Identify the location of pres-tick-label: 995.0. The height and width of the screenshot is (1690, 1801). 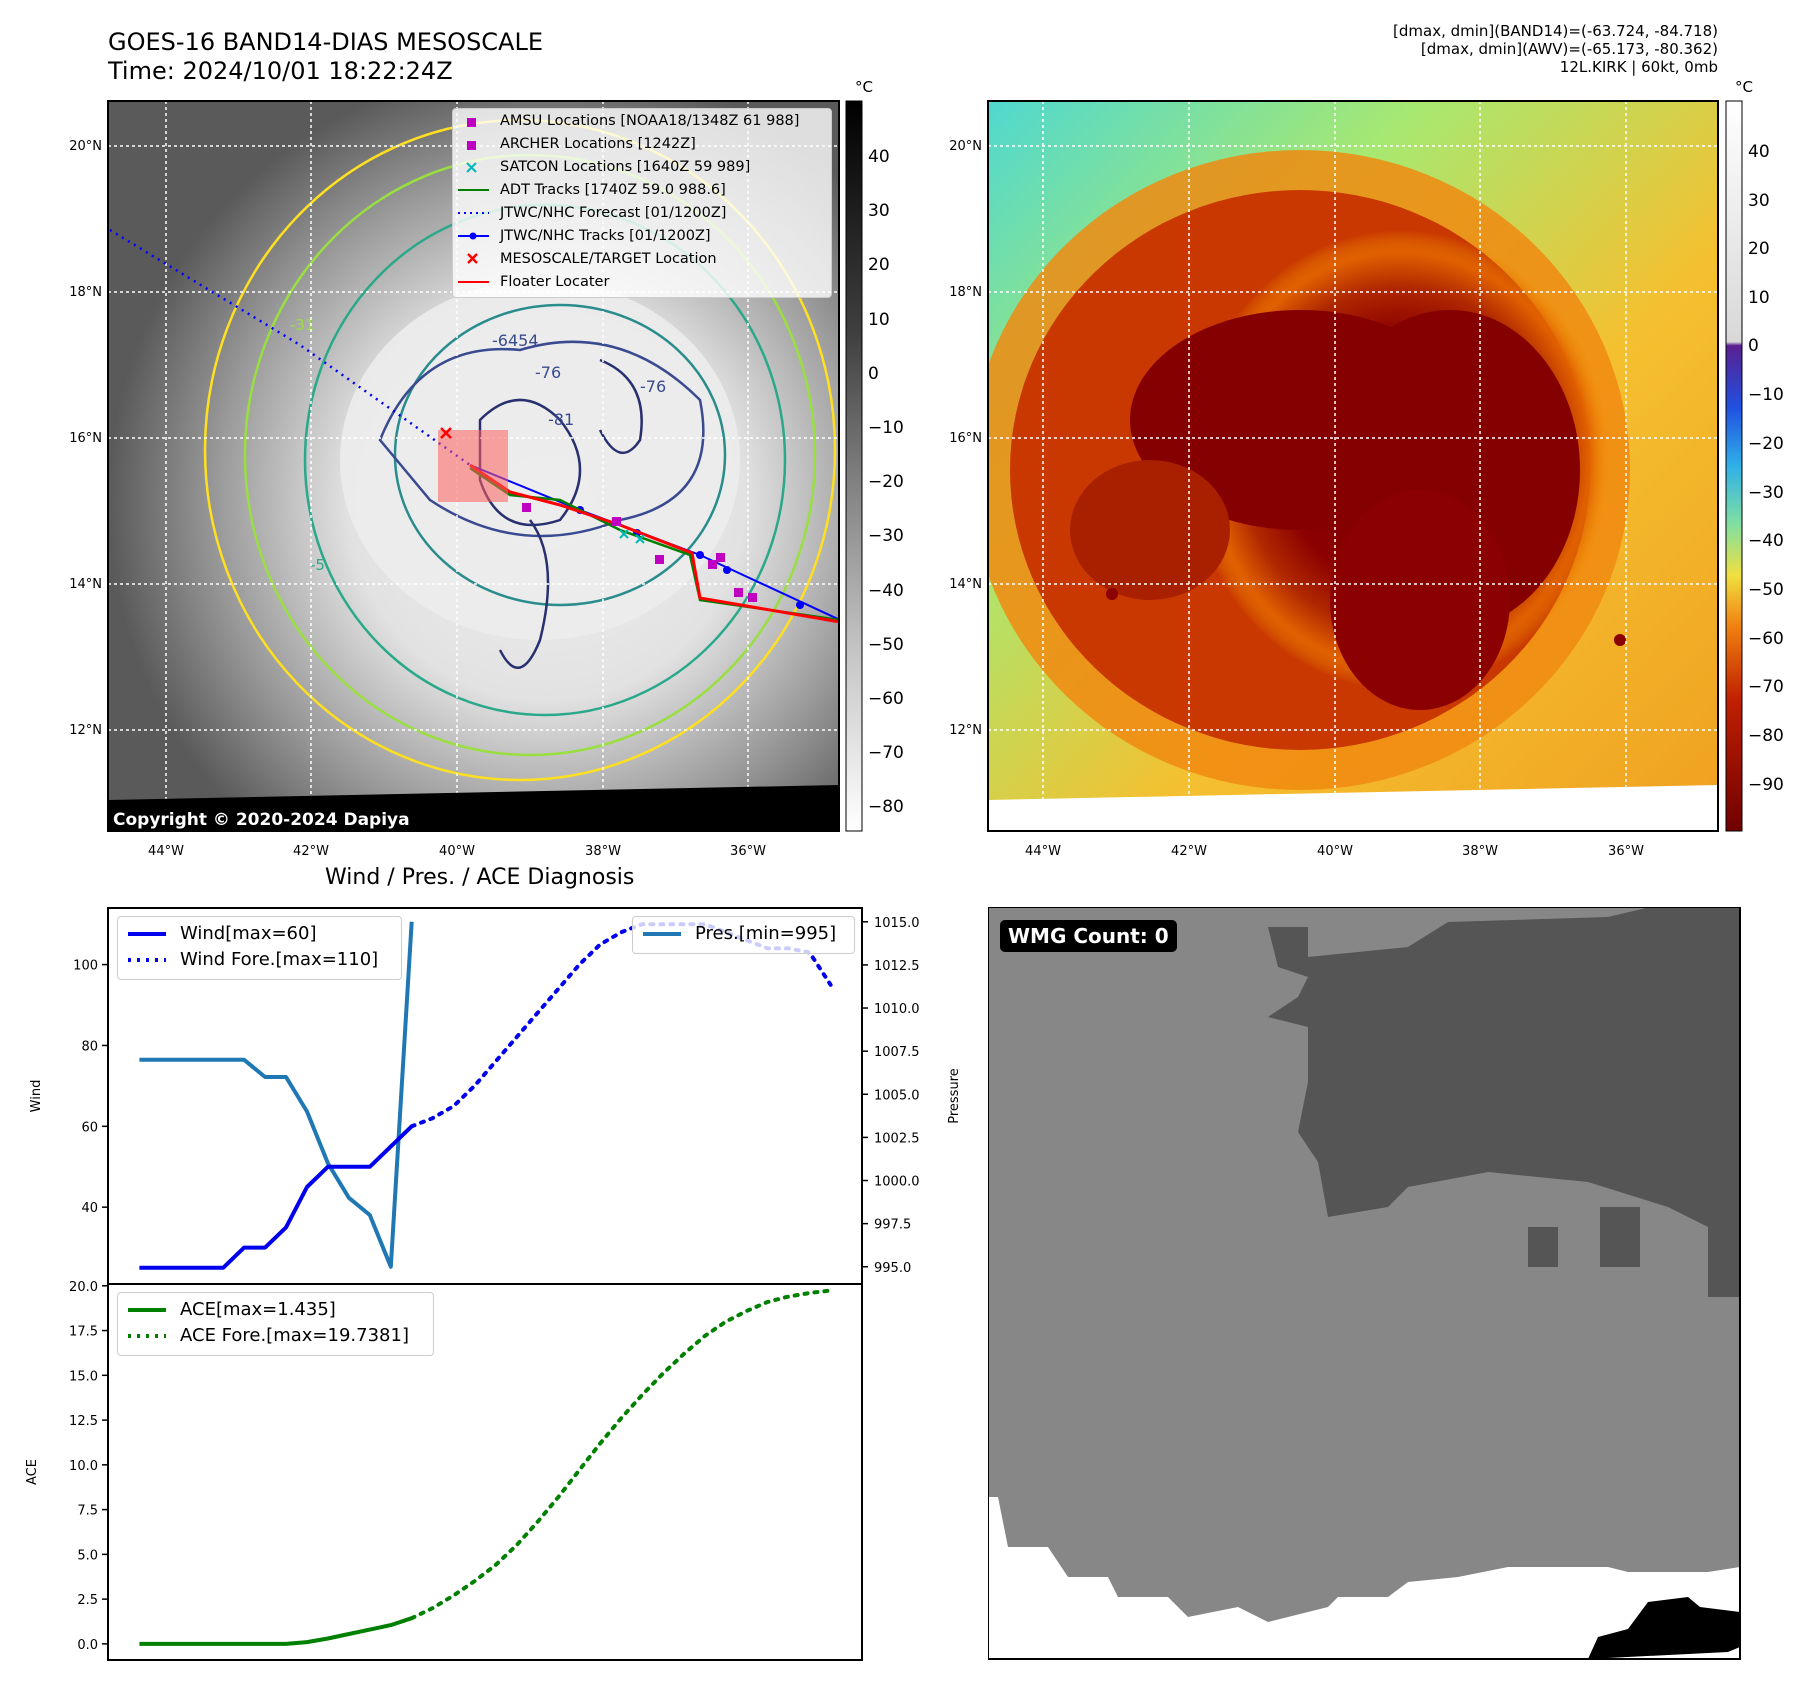
(892, 1268).